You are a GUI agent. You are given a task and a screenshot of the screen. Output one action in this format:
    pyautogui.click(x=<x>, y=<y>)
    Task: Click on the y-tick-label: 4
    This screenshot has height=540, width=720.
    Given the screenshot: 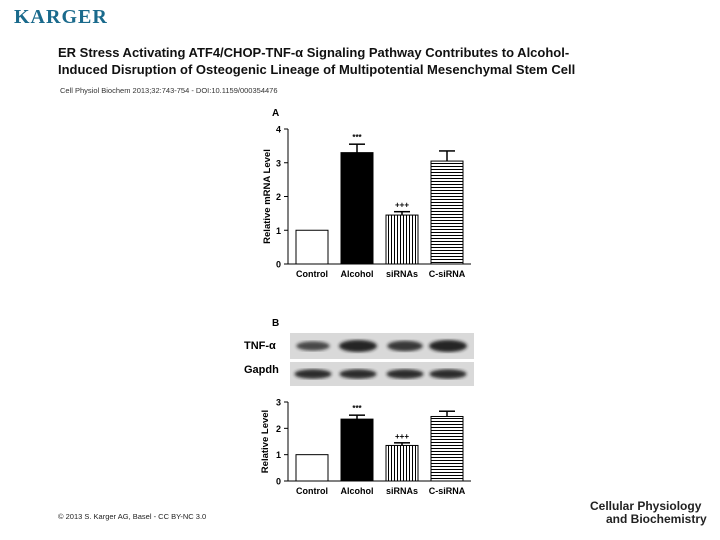 What is the action you would take?
    pyautogui.click(x=278, y=130)
    